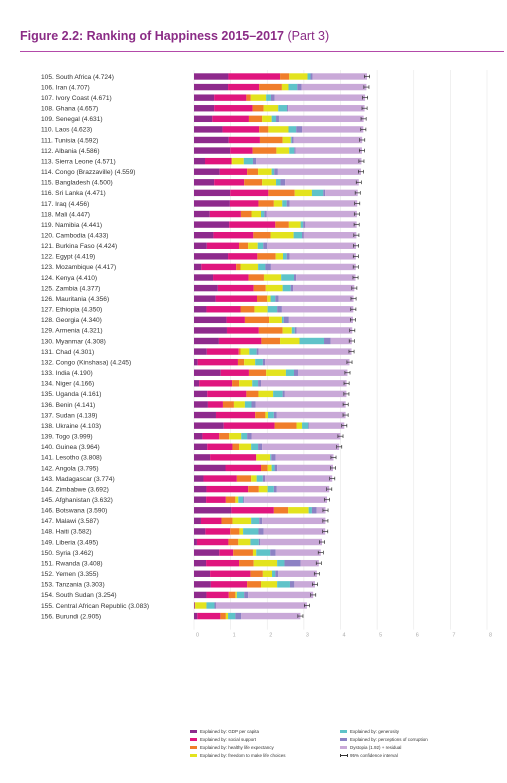 Image resolution: width=507 pixels, height=783 pixels. I want to click on x-tick-label-7: 7, so click(453, 636).